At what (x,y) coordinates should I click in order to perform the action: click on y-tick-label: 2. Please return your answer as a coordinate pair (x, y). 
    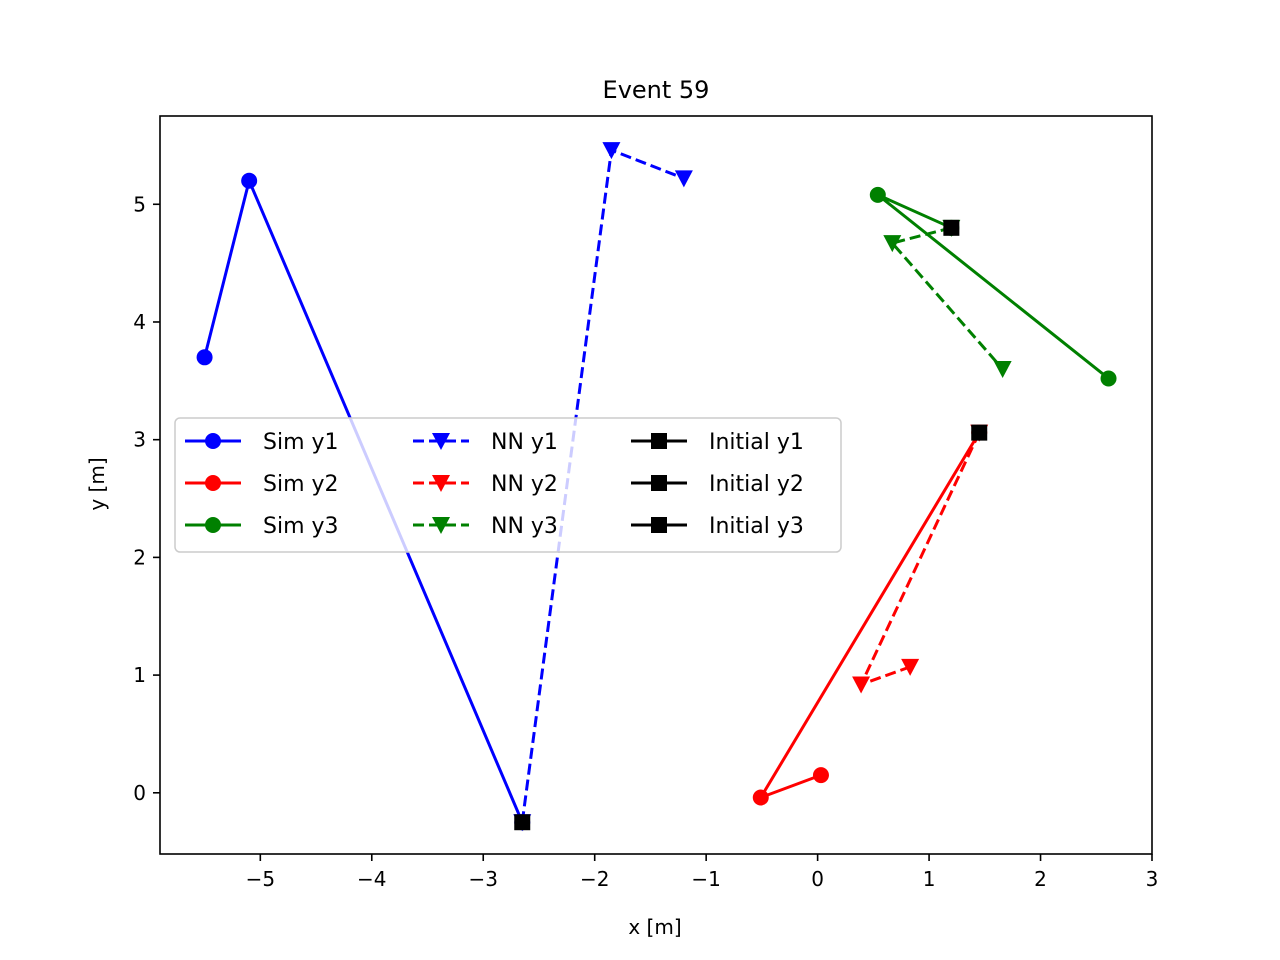
    Looking at the image, I should click on (139, 557).